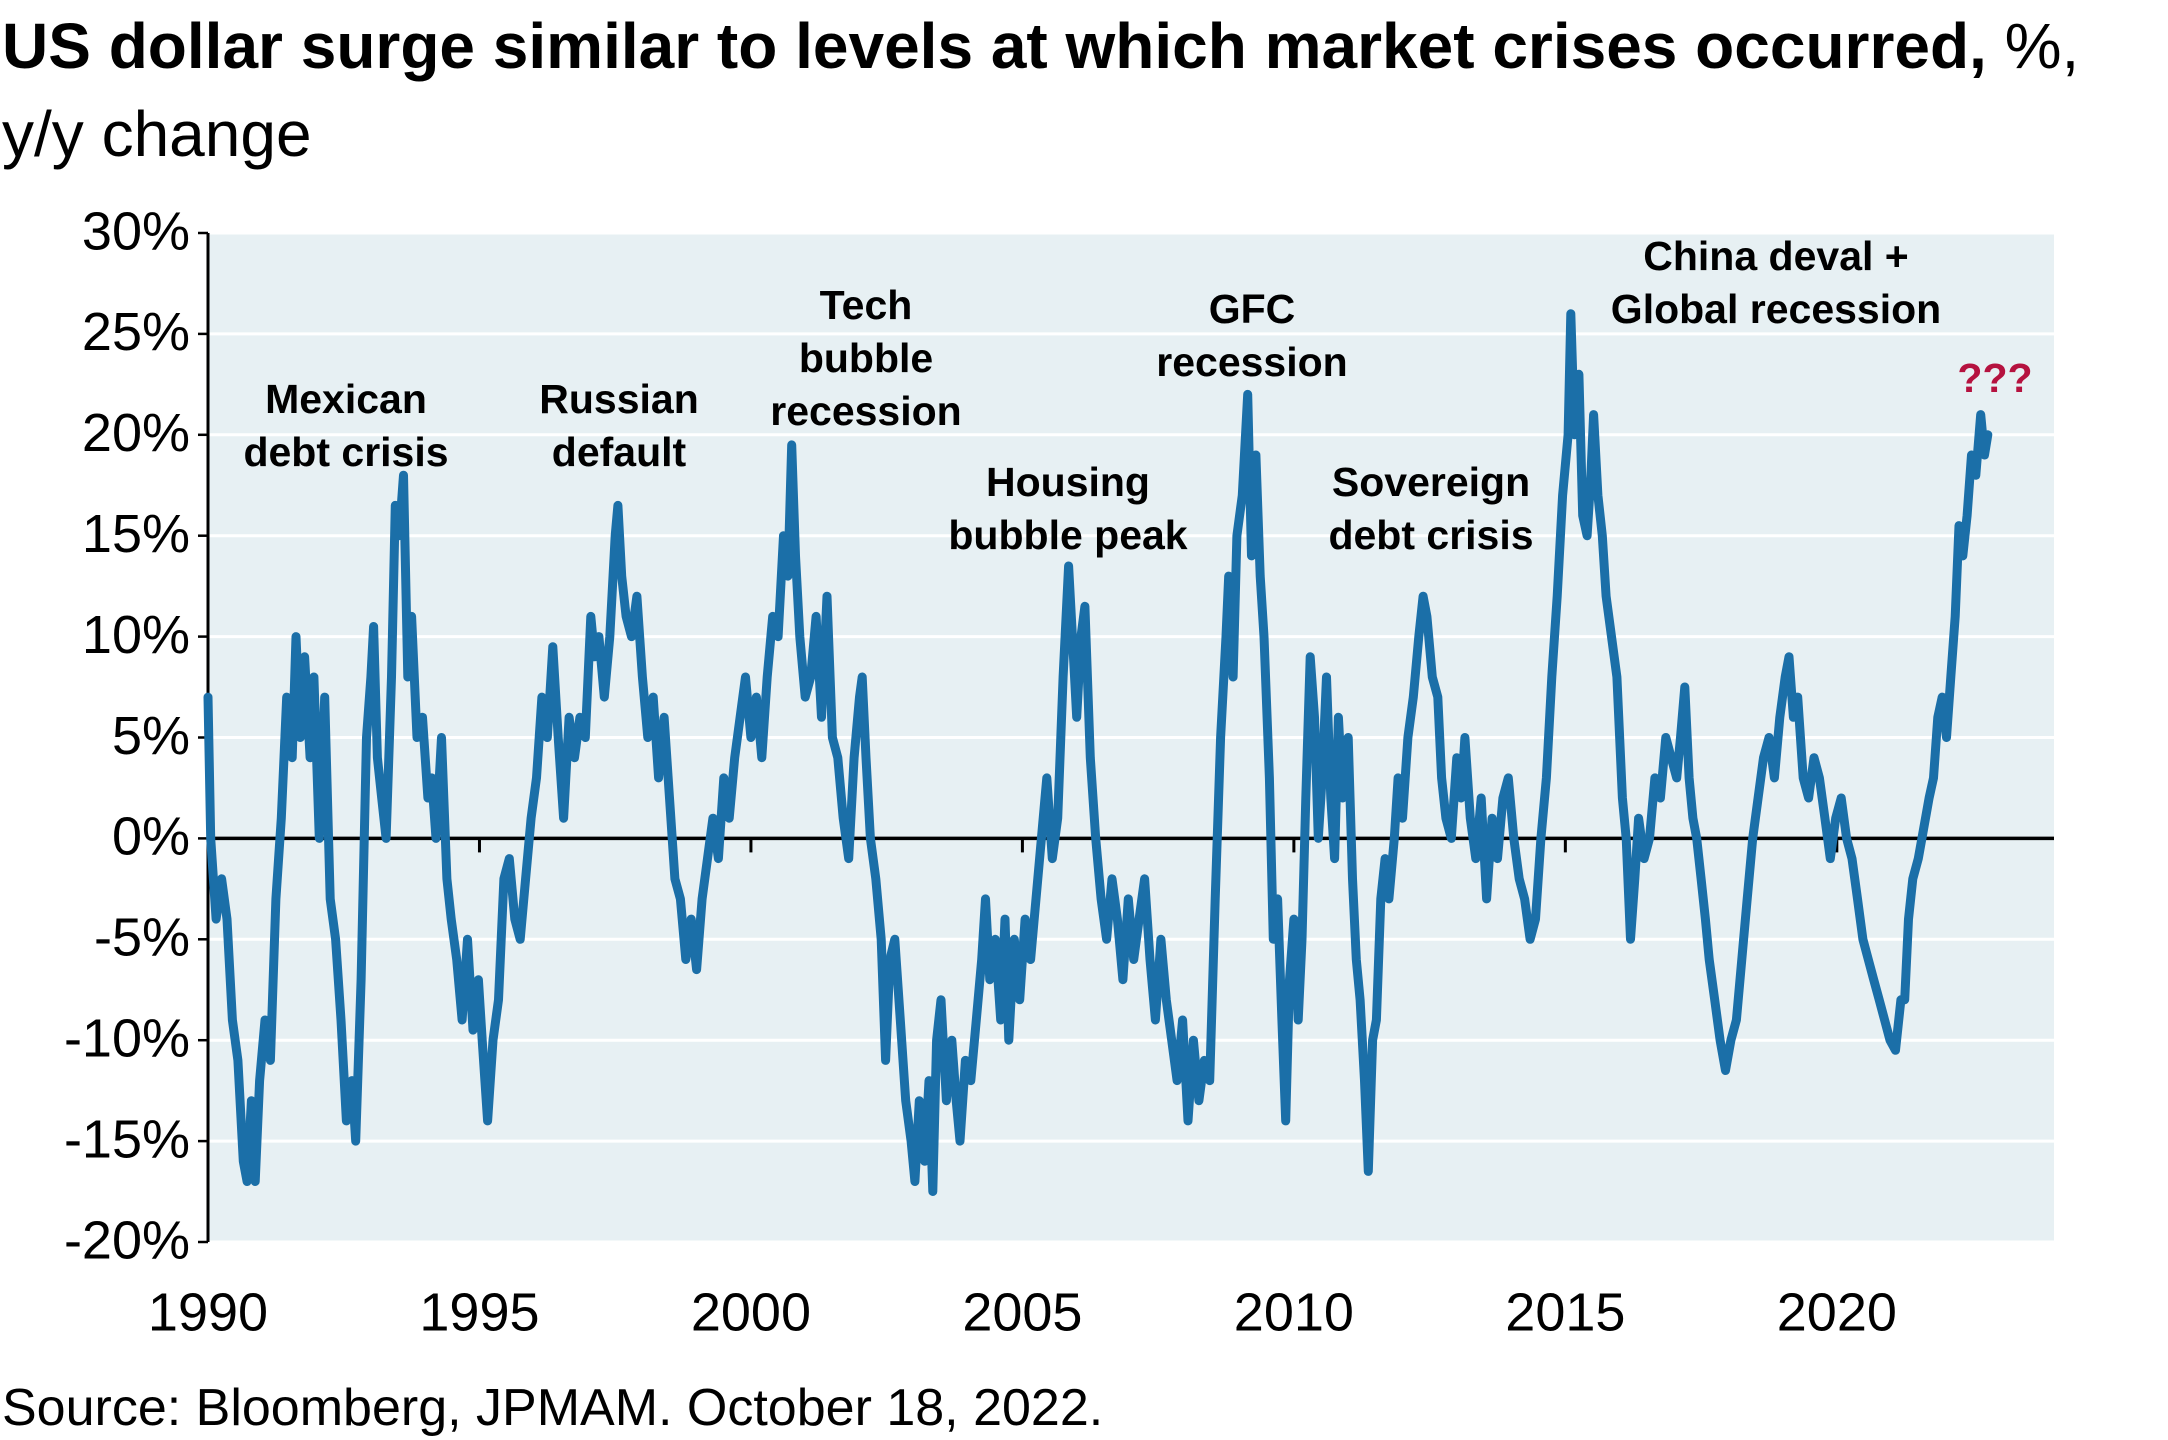 The image size is (2168, 1440). Describe the element at coordinates (136, 635) in the screenshot. I see `y-tick-label: 10%` at that location.